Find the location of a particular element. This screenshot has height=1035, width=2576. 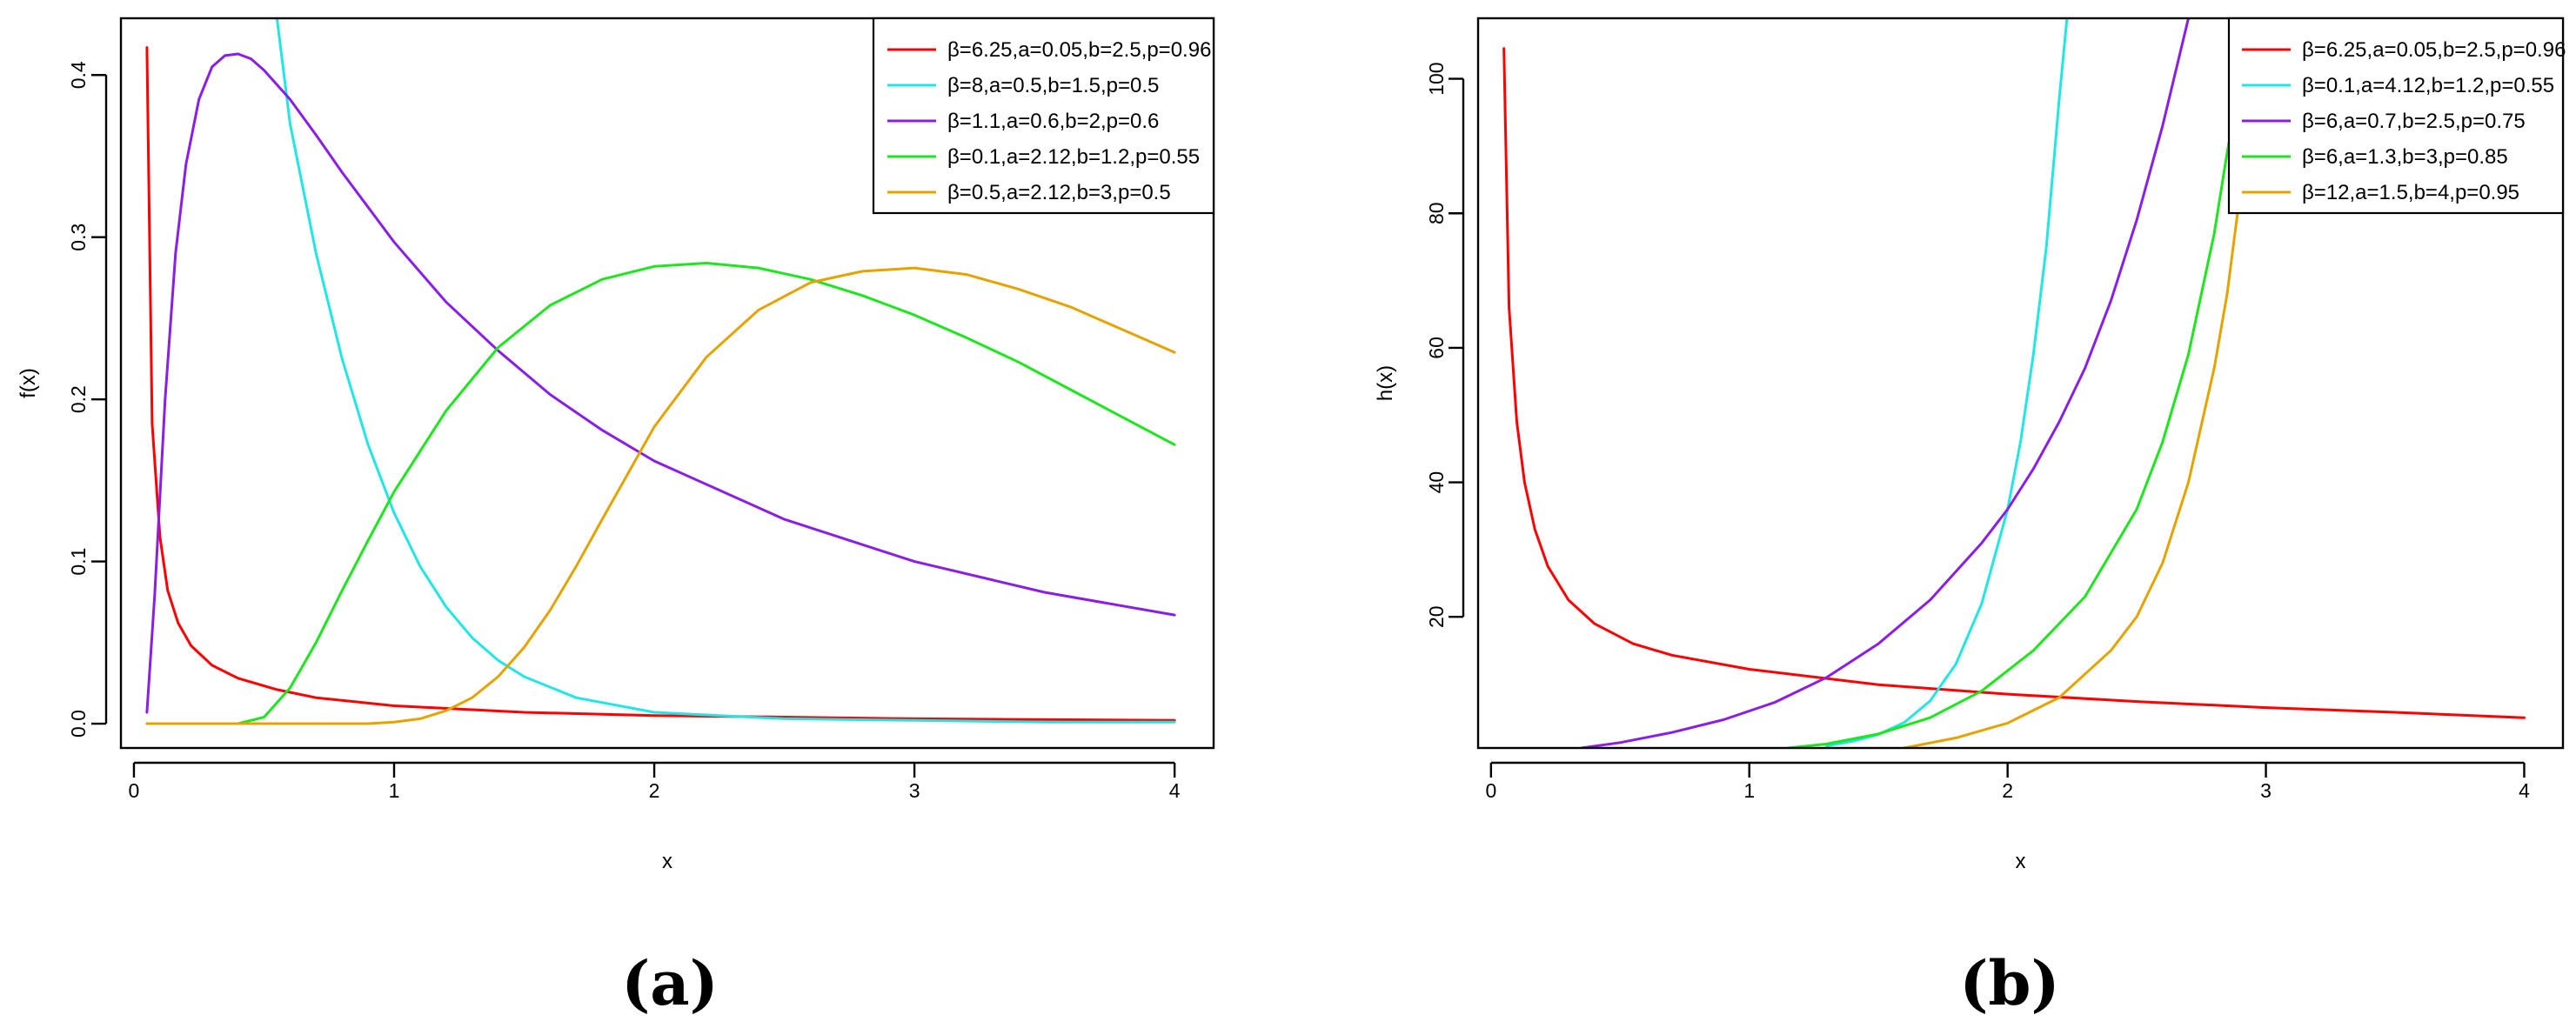

y-axis-title: f(x) is located at coordinates (29, 383).